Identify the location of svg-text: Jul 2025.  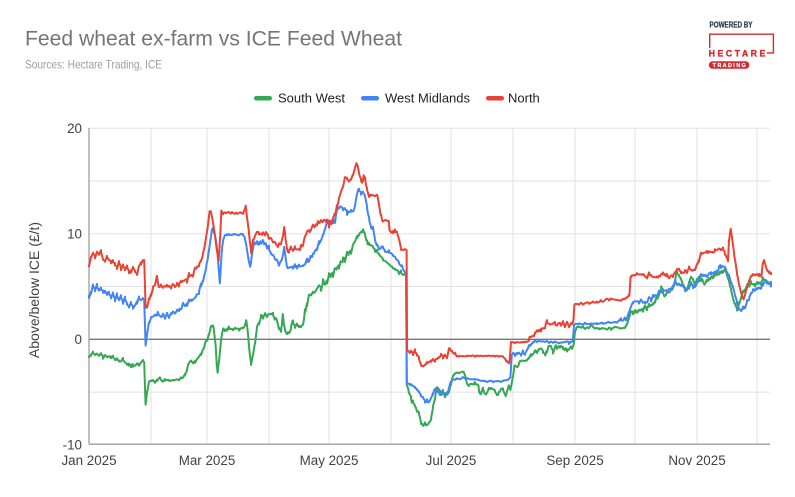
(451, 460).